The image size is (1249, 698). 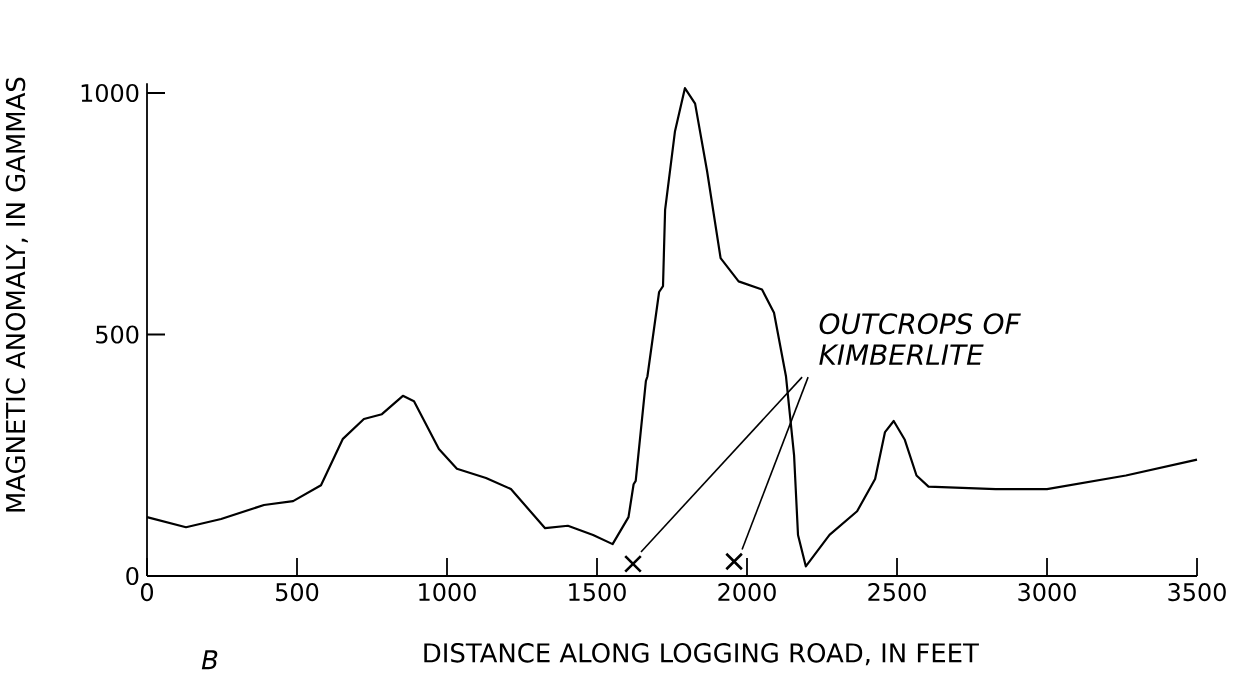 What do you see at coordinates (297, 592) in the screenshot?
I see `x-tick-label: 500` at bounding box center [297, 592].